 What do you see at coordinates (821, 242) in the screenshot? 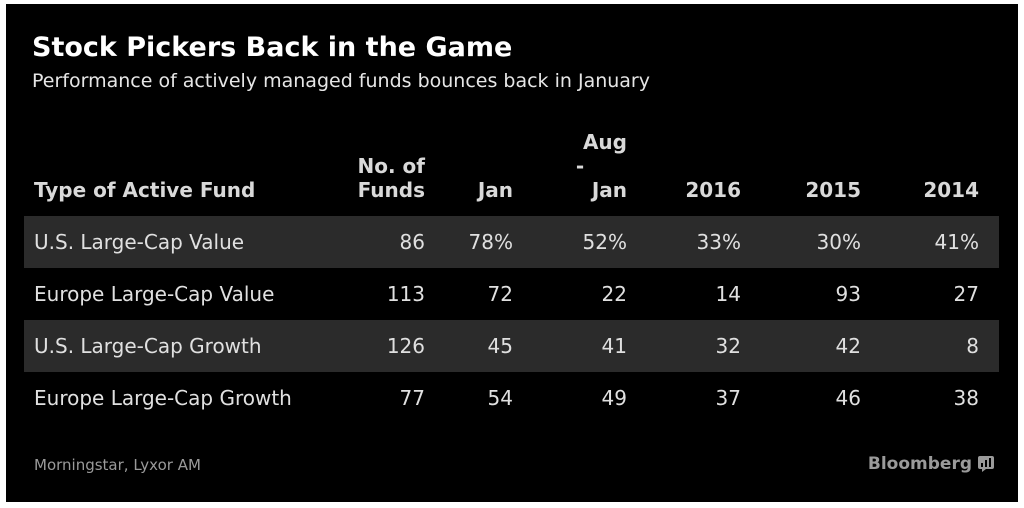
I see `value-cell: 30%` at bounding box center [821, 242].